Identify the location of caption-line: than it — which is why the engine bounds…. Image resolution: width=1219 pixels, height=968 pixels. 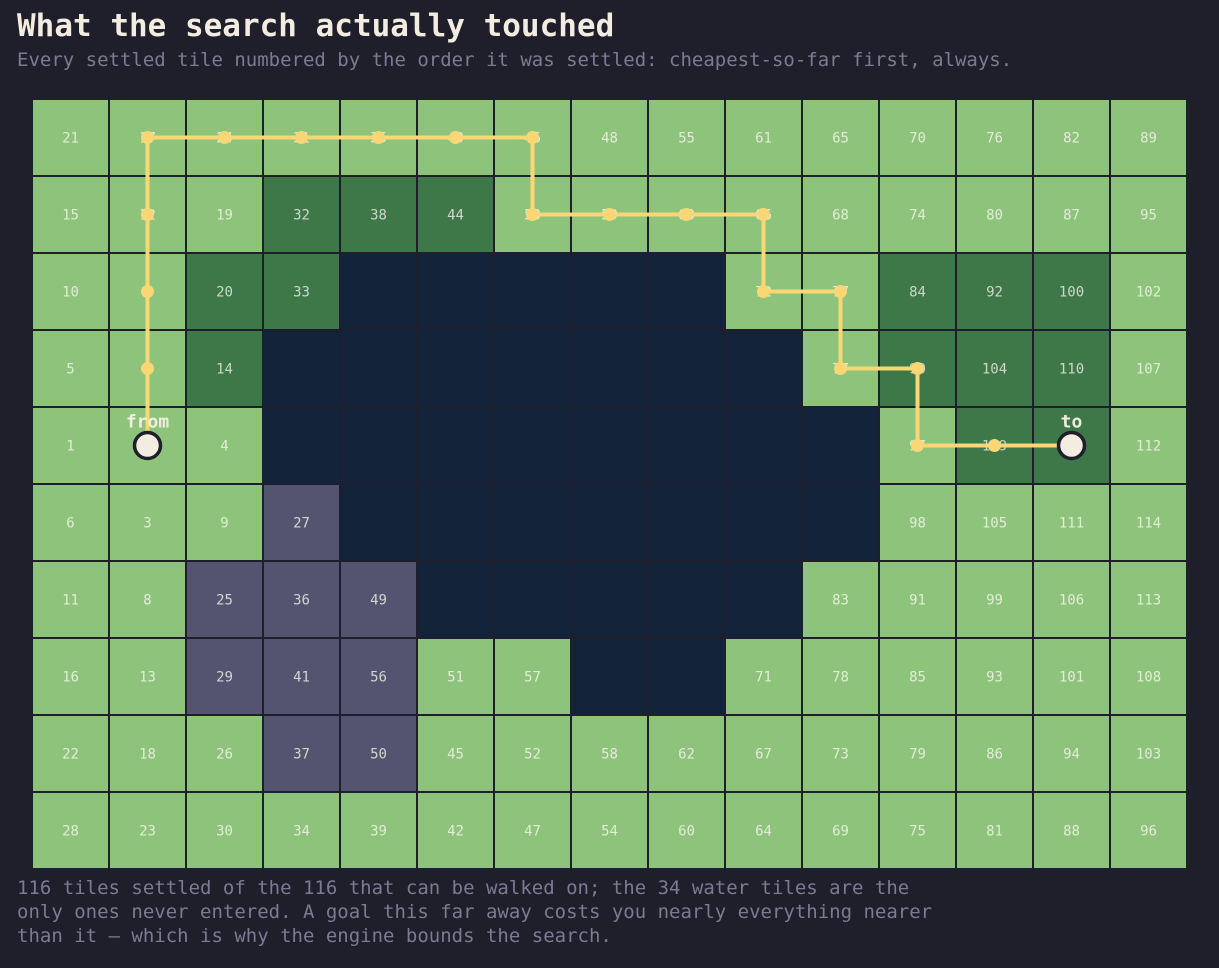
(314, 936).